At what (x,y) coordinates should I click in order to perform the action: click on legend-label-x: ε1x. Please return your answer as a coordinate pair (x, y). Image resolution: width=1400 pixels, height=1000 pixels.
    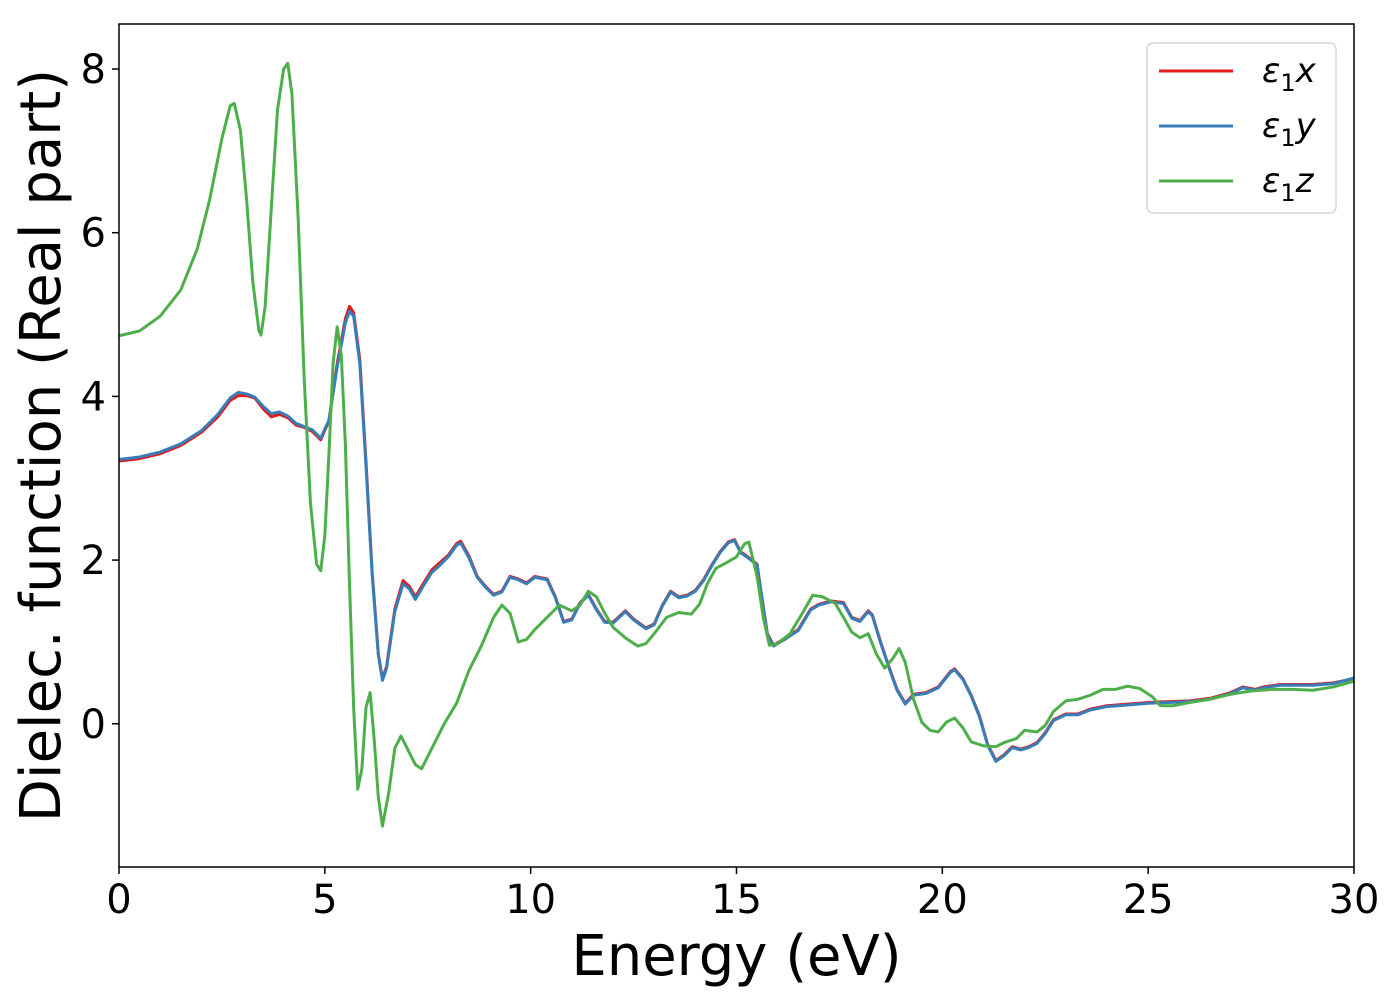
    Looking at the image, I should click on (1289, 74).